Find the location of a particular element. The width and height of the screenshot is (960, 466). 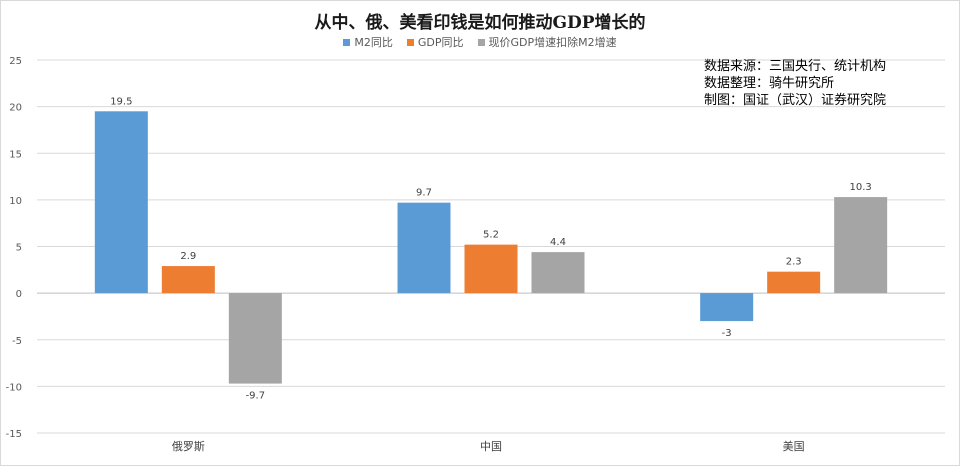

data-label: 4.4 is located at coordinates (558, 242).